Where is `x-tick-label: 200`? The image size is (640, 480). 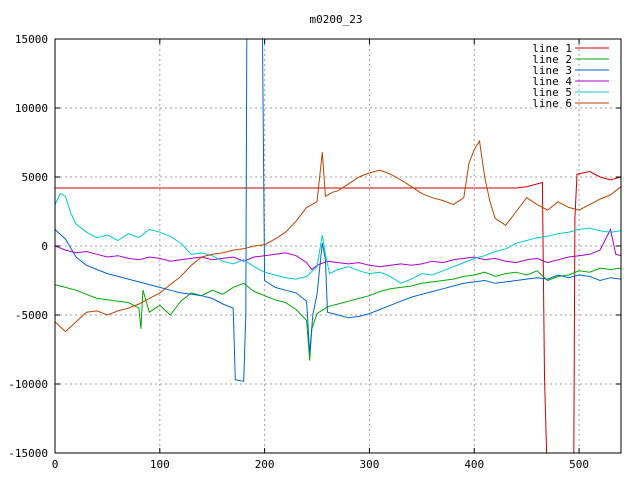 x-tick-label: 200 is located at coordinates (265, 464).